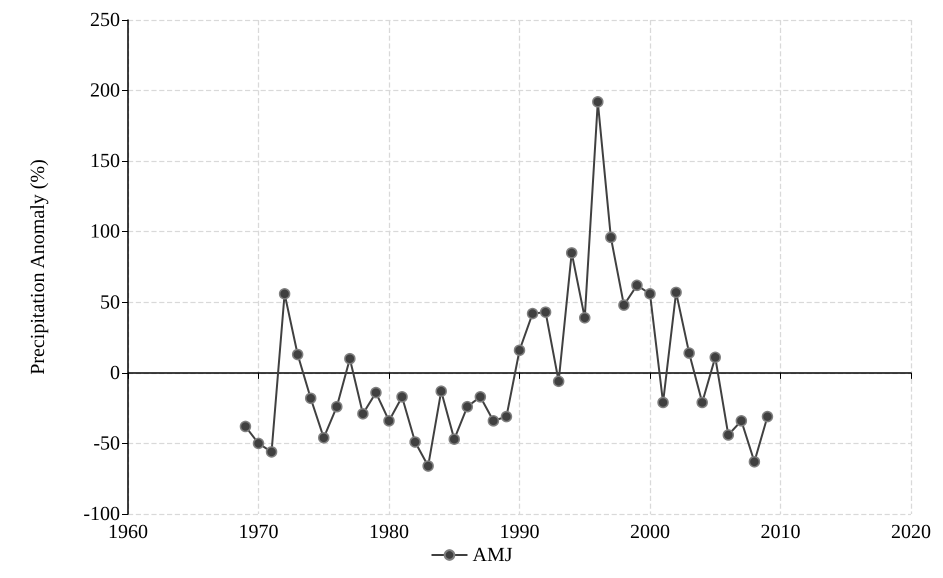  Describe the element at coordinates (105, 231) in the screenshot. I see `y-tick-label: 100` at that location.